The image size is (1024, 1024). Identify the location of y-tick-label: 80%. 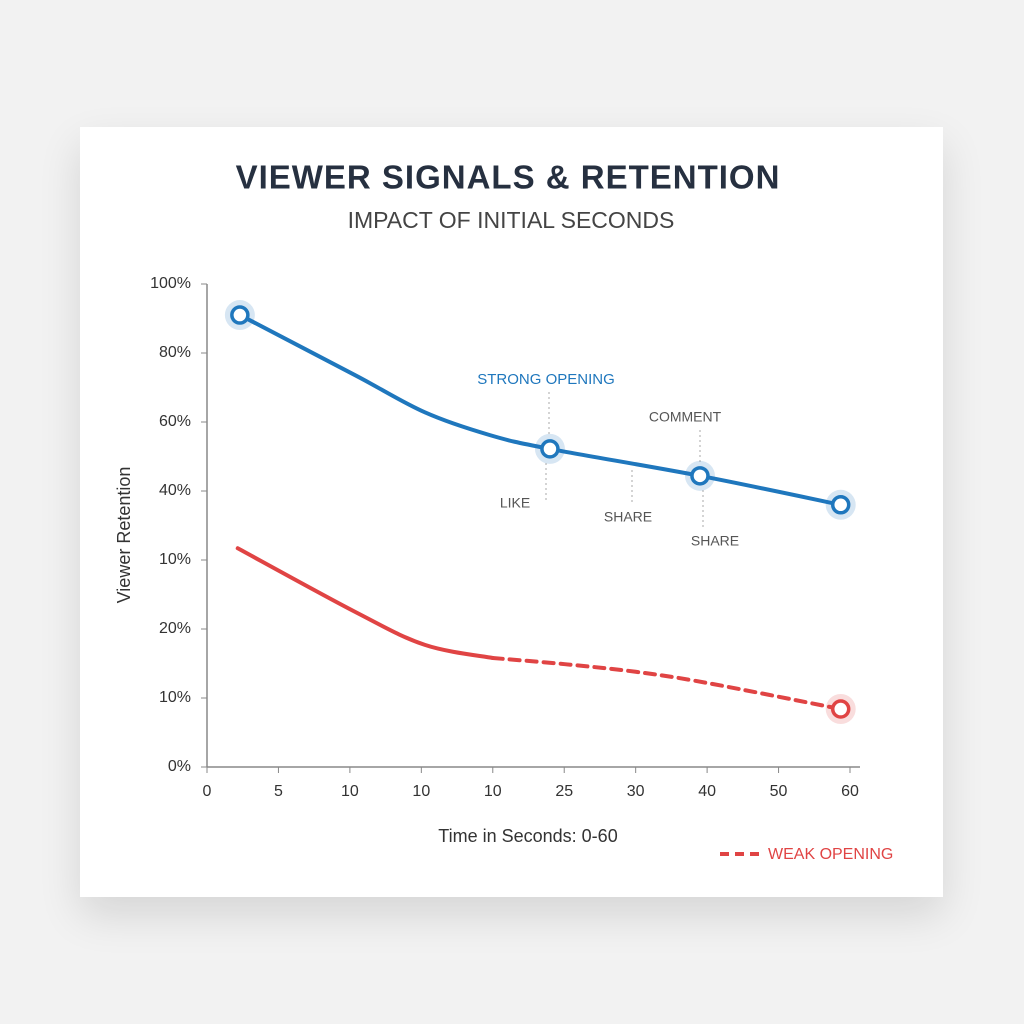
(175, 352).